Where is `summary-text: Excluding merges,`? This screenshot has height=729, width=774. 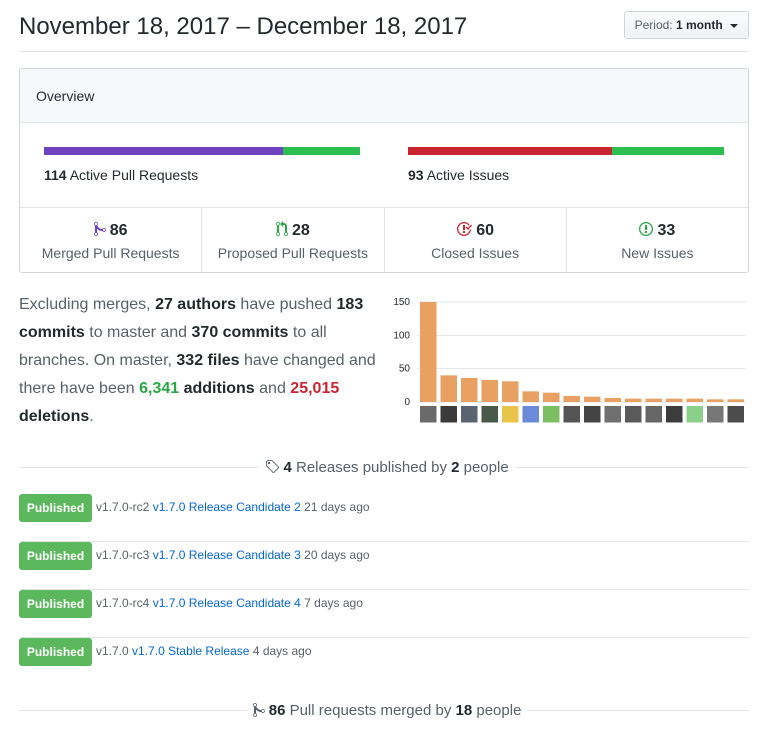
summary-text: Excluding merges, is located at coordinates (87, 304).